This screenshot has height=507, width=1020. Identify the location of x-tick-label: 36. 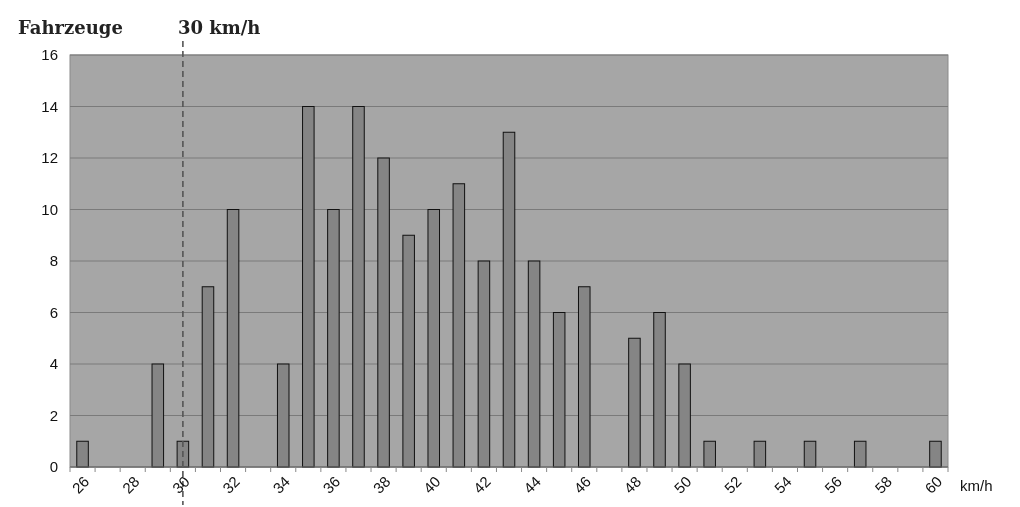
(331, 484).